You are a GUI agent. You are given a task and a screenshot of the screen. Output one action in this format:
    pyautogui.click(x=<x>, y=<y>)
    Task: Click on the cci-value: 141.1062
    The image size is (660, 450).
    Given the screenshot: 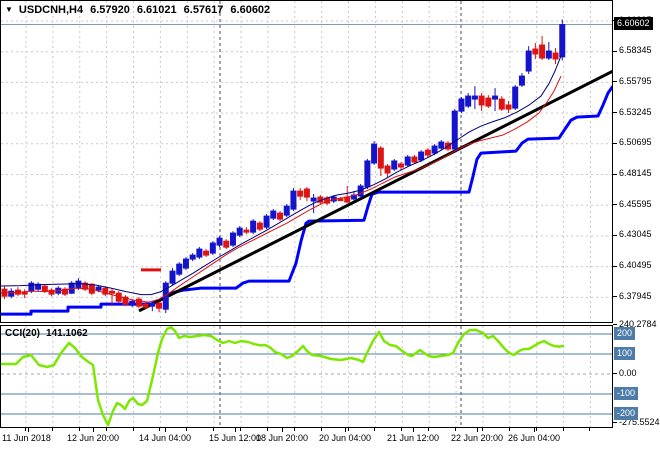 What is the action you would take?
    pyautogui.click(x=67, y=333)
    